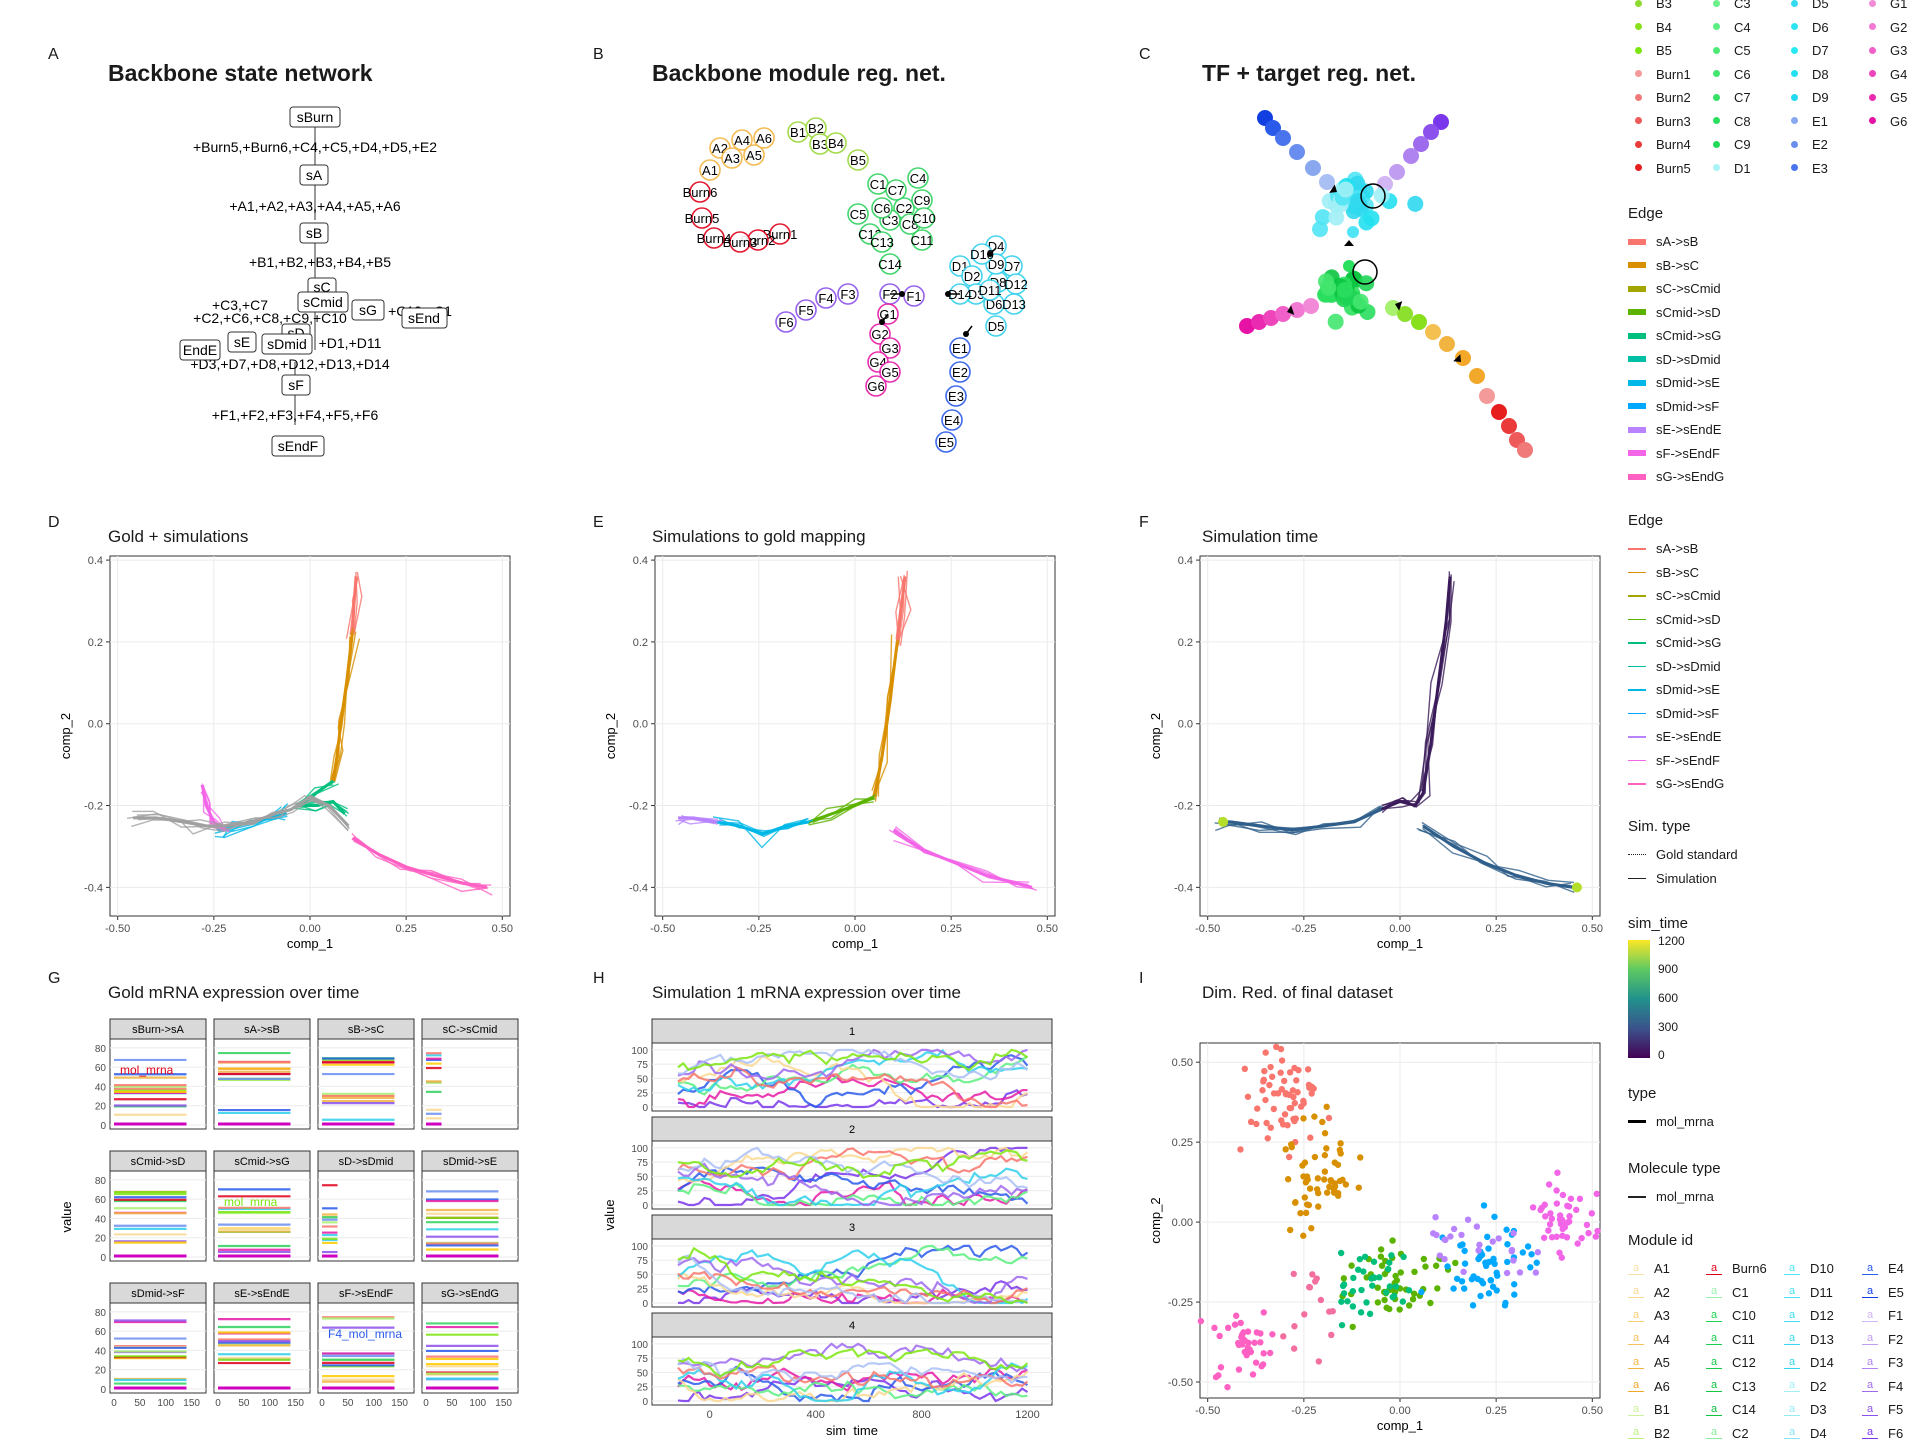  Describe the element at coordinates (1674, 1168) in the screenshot. I see `legend-molecule-type-title: Molecule type` at that location.